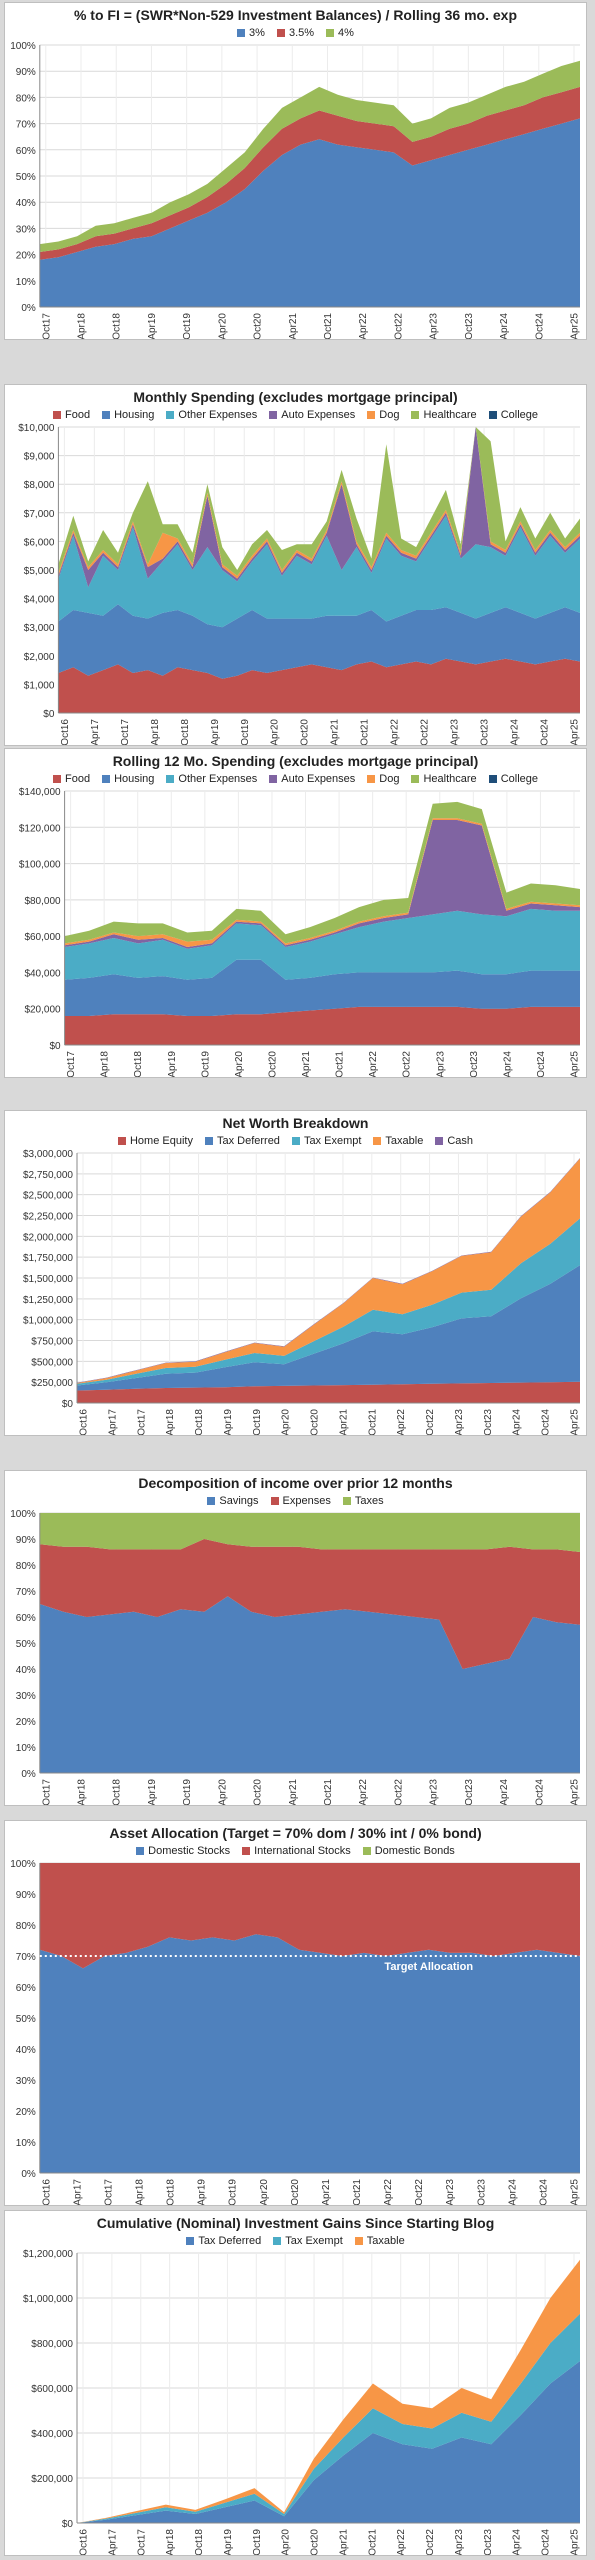 Image resolution: width=595 pixels, height=2560 pixels. I want to click on legend-item-domestic-stocks: Domestic Stocks, so click(183, 1851).